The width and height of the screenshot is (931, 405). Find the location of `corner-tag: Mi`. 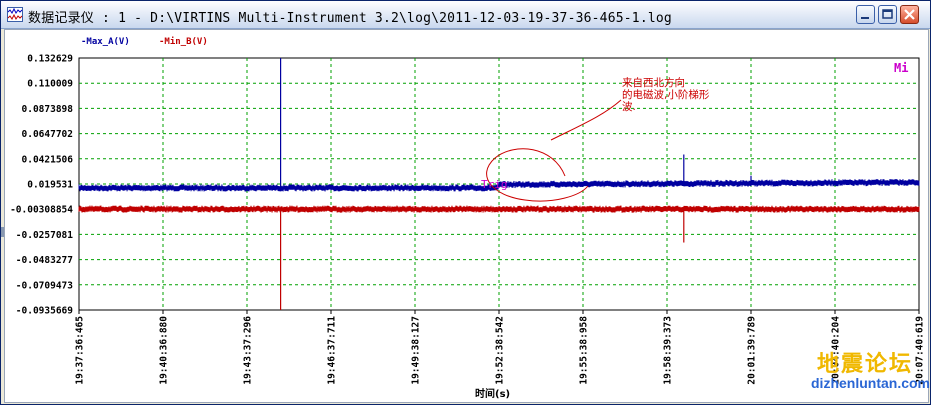

corner-tag: Mi is located at coordinates (901, 68).